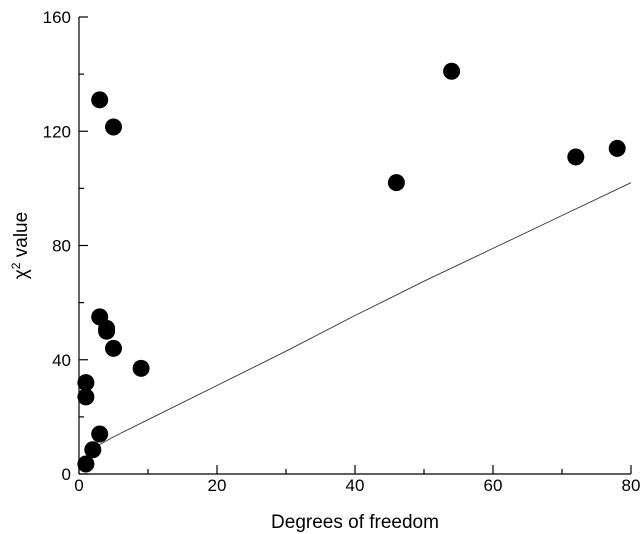 The width and height of the screenshot is (641, 534). Describe the element at coordinates (21, 274) in the screenshot. I see `y-axis-title-prefix: χ` at that location.